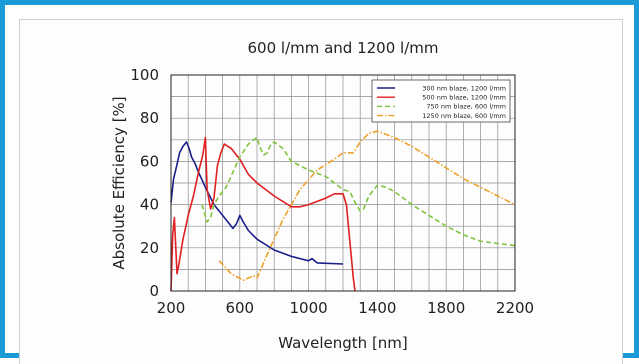  Describe the element at coordinates (343, 48) in the screenshot. I see `chart-title: 600 l/mm and 1200 l/mm` at that location.